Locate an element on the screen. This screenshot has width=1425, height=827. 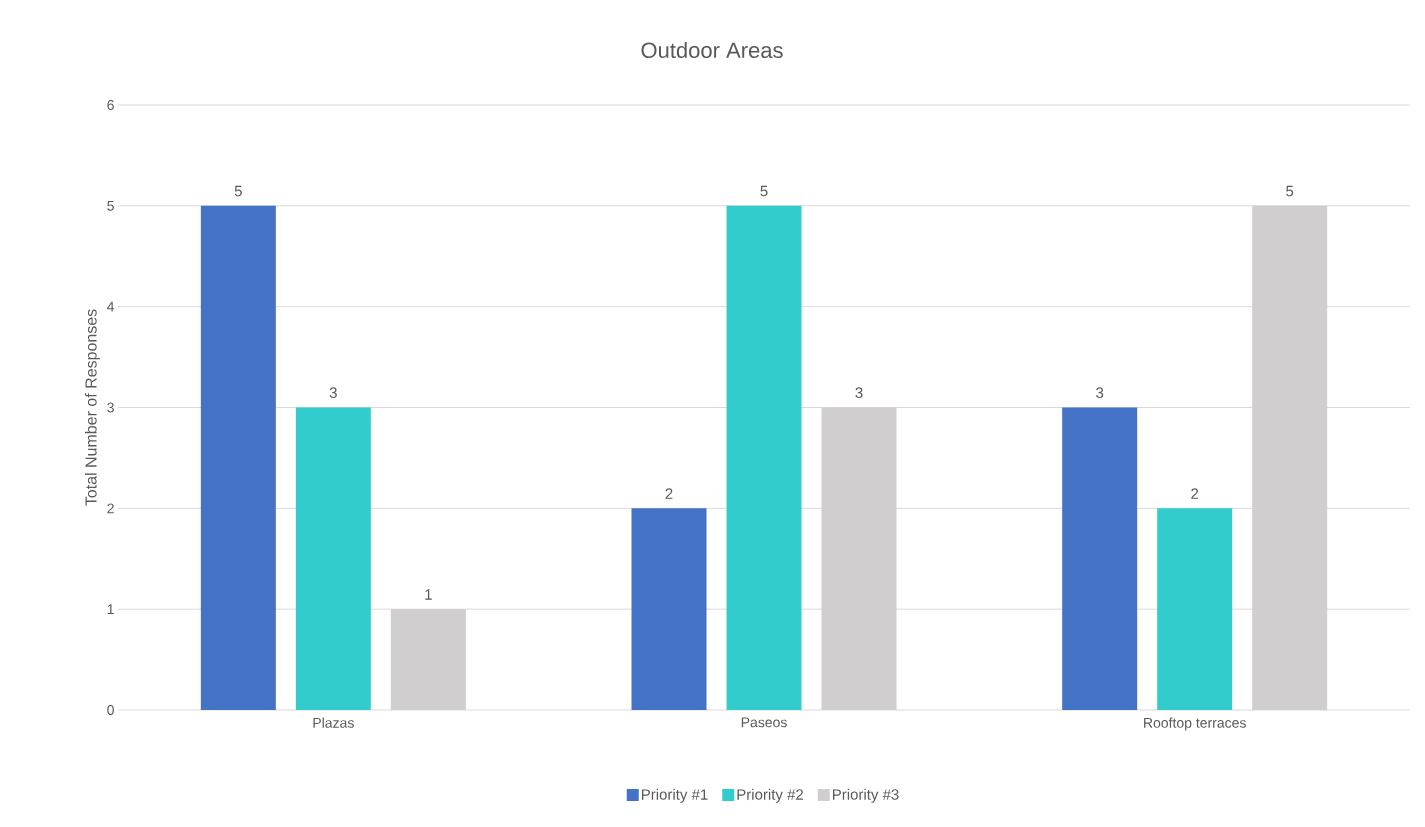
y-tick-label: 3 is located at coordinates (110, 407).